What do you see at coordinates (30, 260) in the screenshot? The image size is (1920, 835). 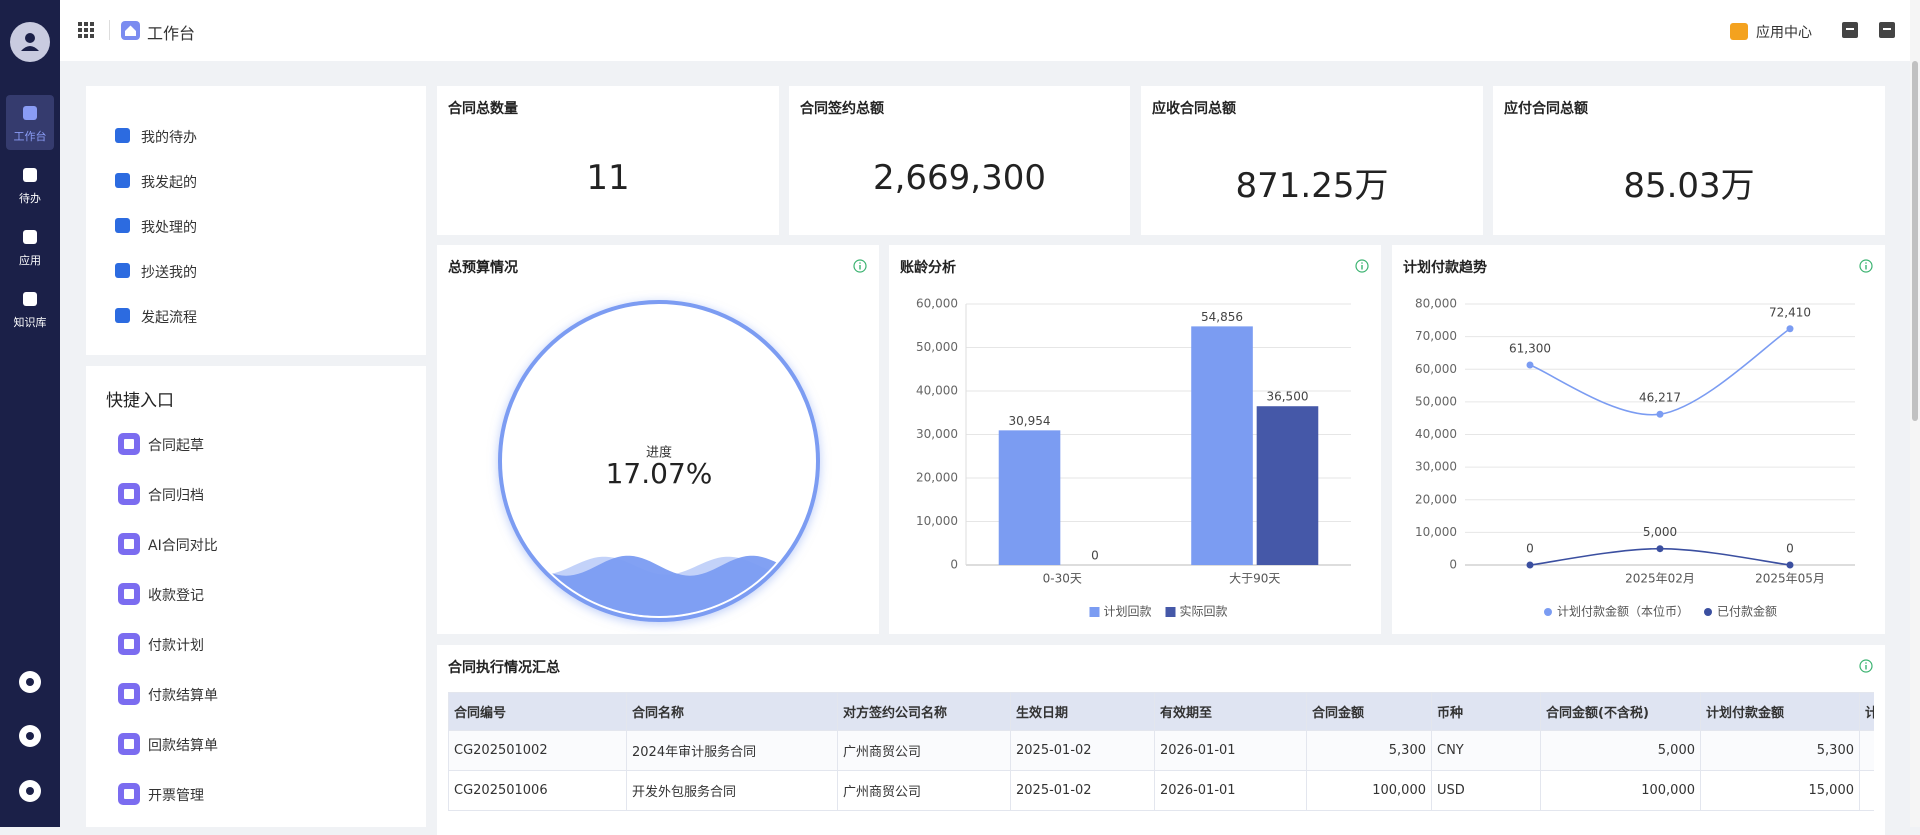 I see `sidebar-label: 应用` at bounding box center [30, 260].